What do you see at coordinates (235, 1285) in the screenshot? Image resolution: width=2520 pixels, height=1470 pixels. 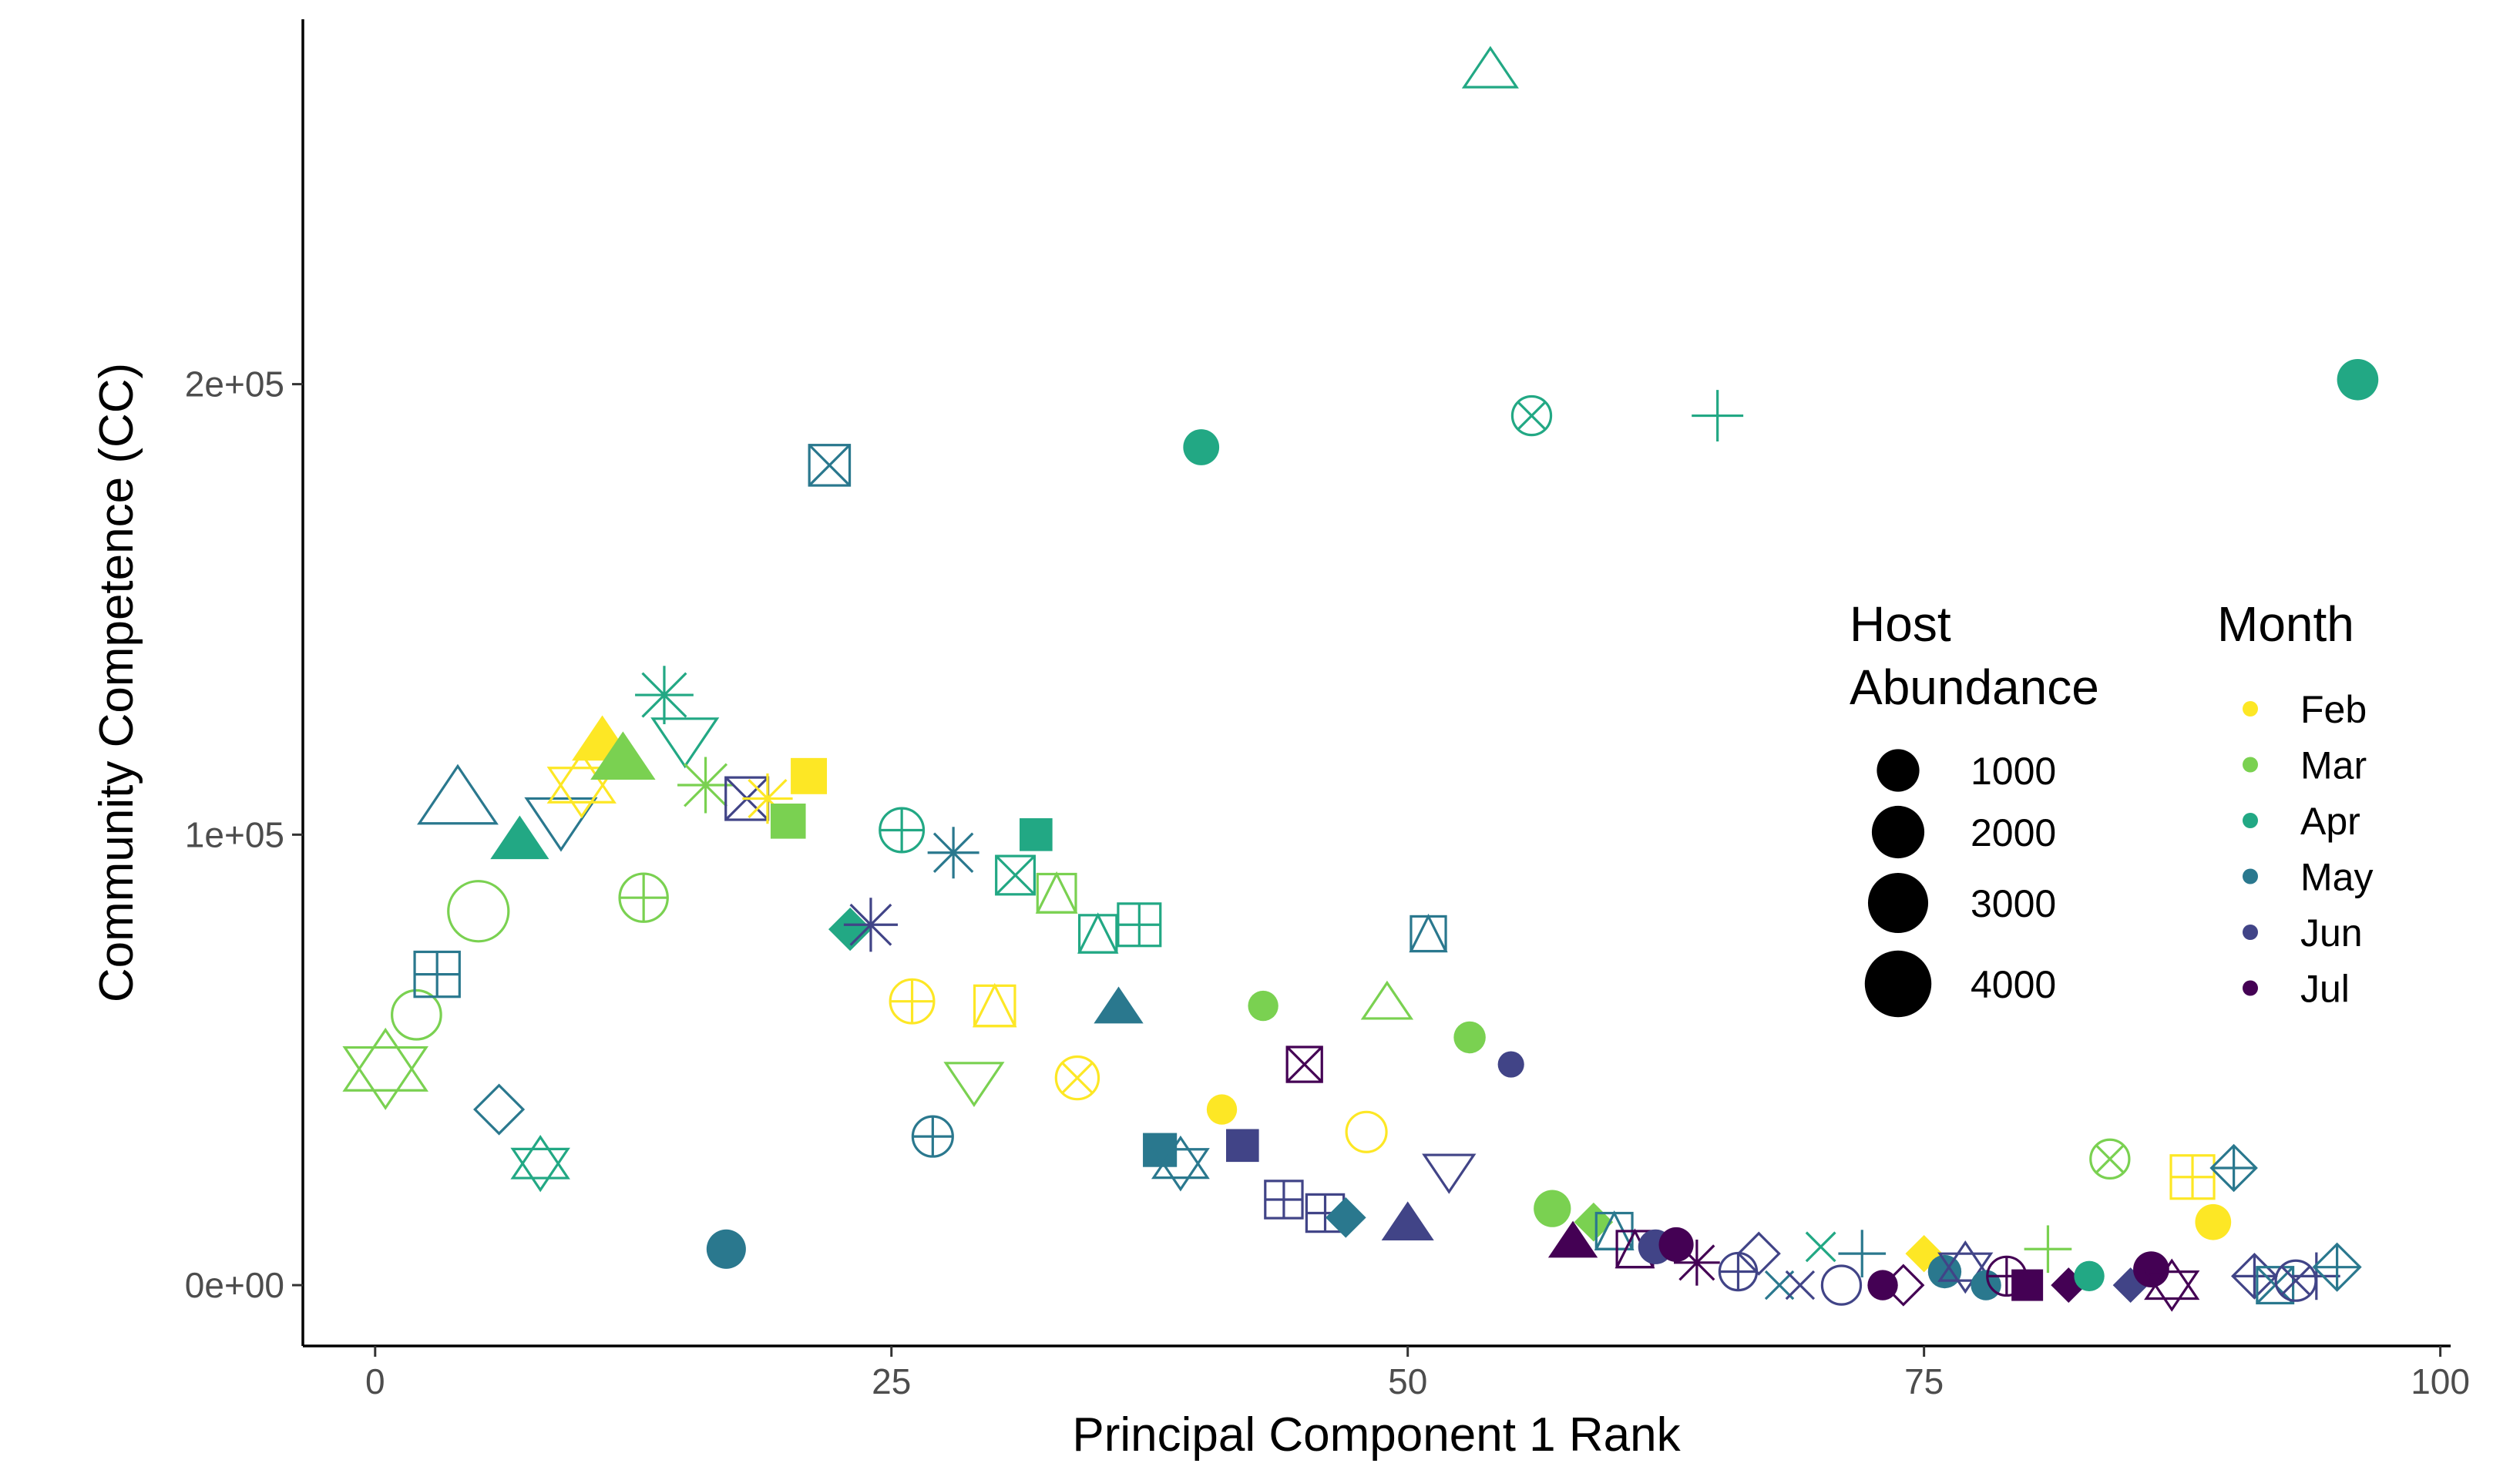 I see `y-tick-label: 0e+00` at bounding box center [235, 1285].